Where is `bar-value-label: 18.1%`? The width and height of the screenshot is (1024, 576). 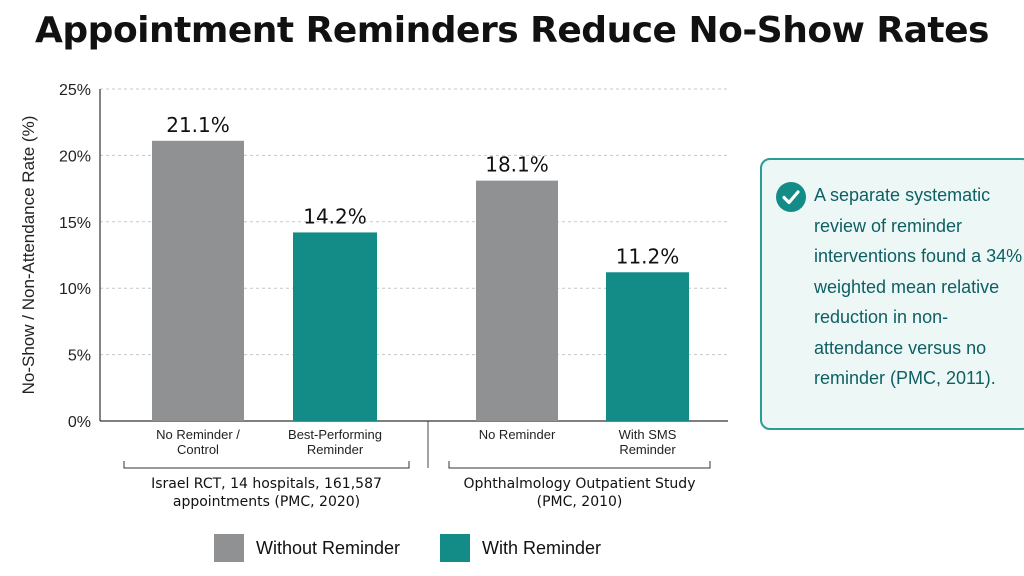
bar-value-label: 18.1% is located at coordinates (517, 165).